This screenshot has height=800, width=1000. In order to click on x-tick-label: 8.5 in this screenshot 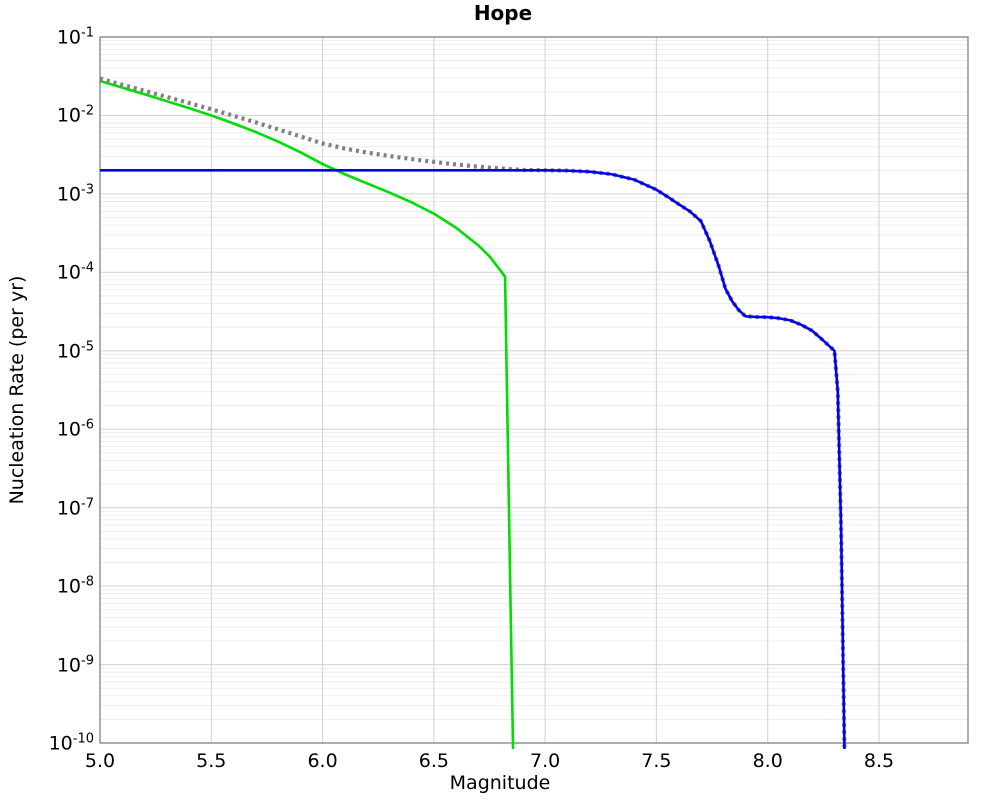, I will do `click(879, 761)`.